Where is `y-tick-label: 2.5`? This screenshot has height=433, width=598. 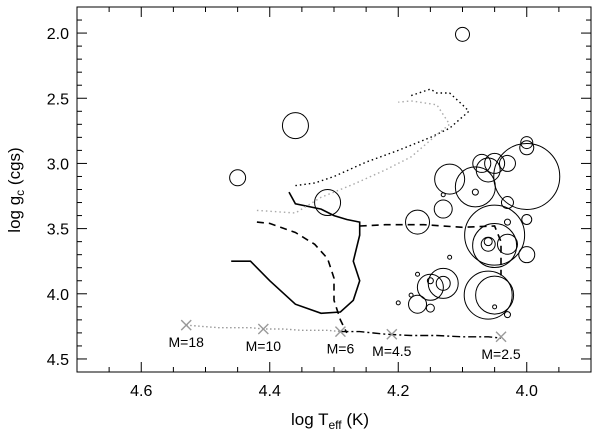 y-tick-label: 2.5 is located at coordinates (58, 99).